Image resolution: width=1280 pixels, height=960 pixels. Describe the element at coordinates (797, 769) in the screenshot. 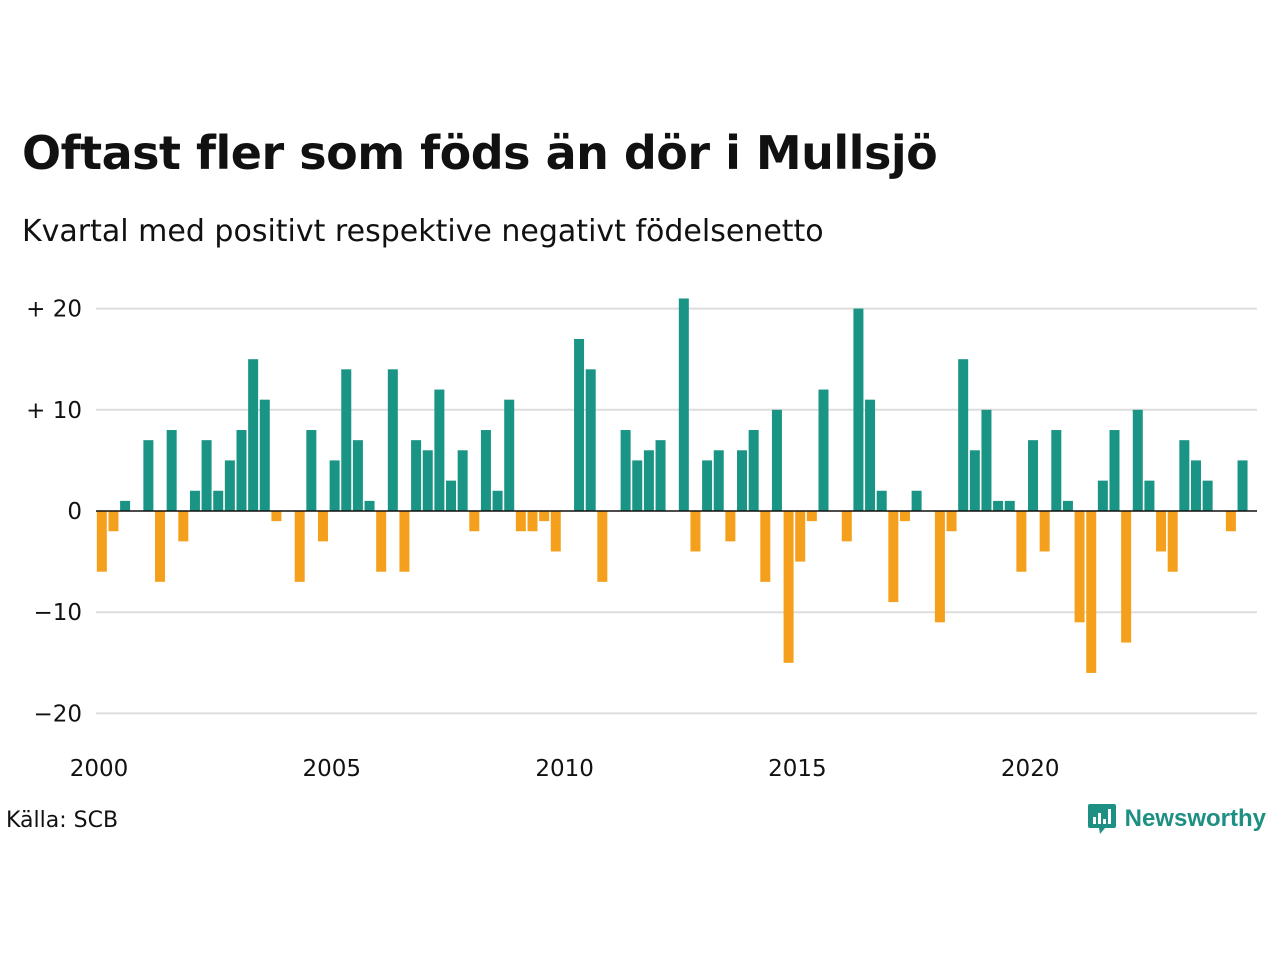

I see `x-tick-label: 2015` at that location.